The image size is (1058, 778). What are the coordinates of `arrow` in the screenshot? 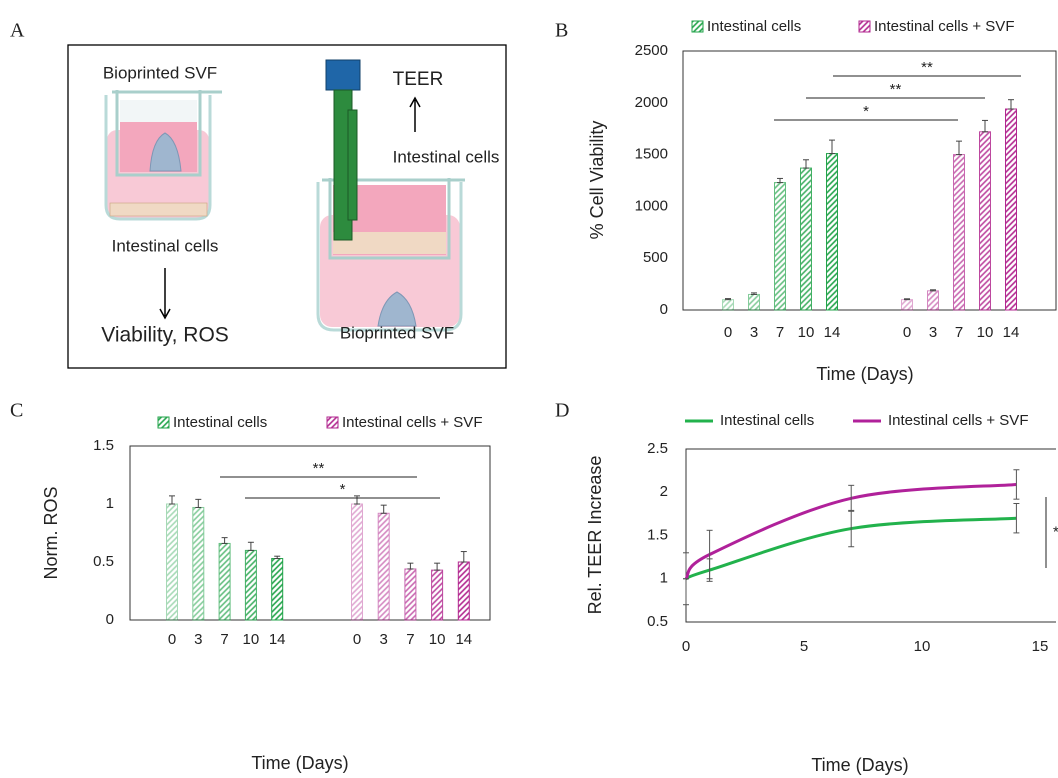 It's located at (415, 114).